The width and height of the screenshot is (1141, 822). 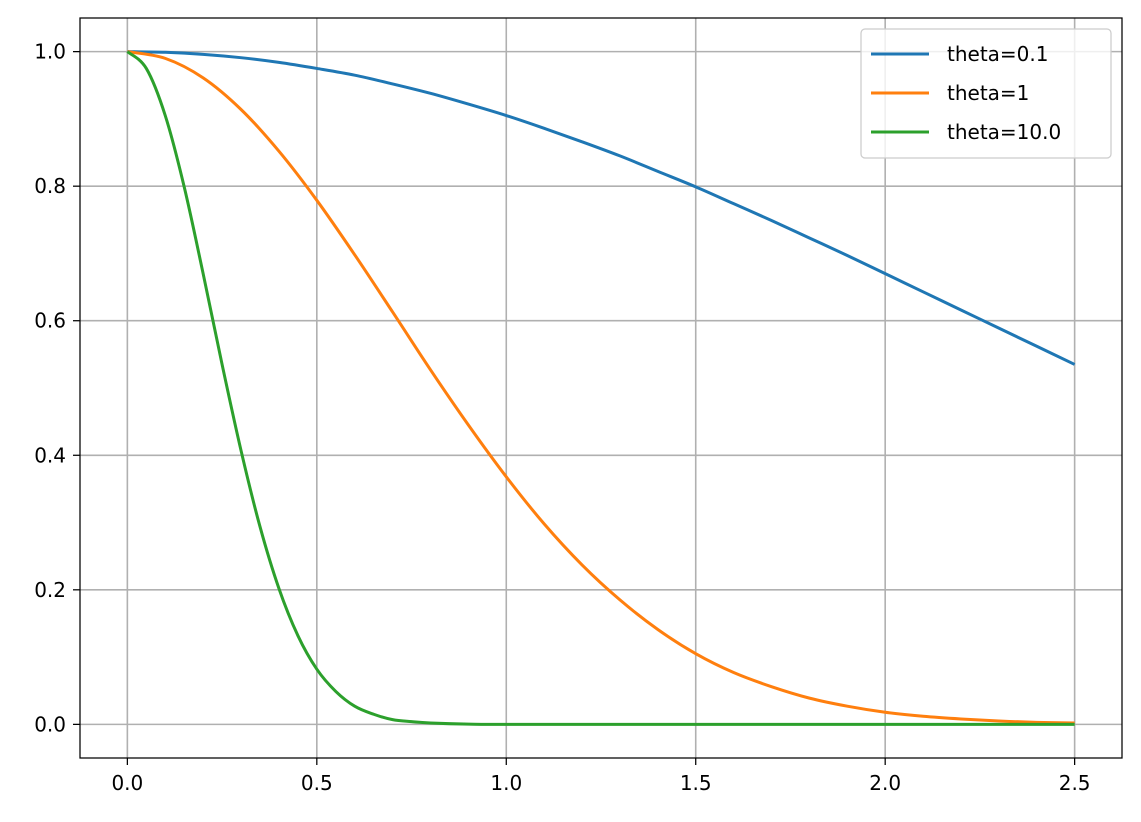 What do you see at coordinates (50, 590) in the screenshot?
I see `y-tick-label: 0.2` at bounding box center [50, 590].